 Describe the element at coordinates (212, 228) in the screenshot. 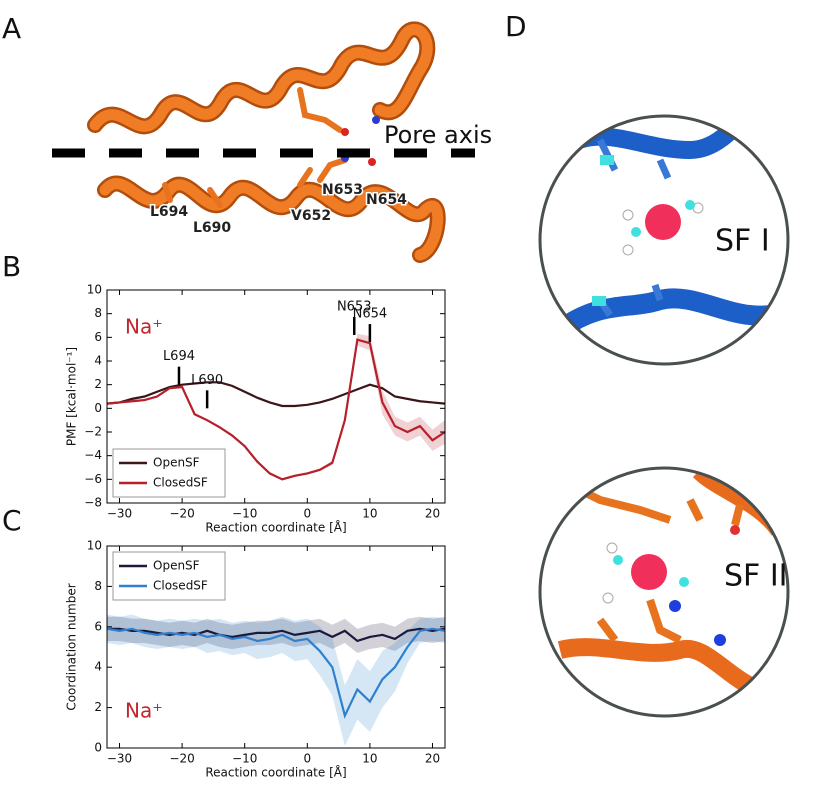

I see `residue-label: L690` at that location.